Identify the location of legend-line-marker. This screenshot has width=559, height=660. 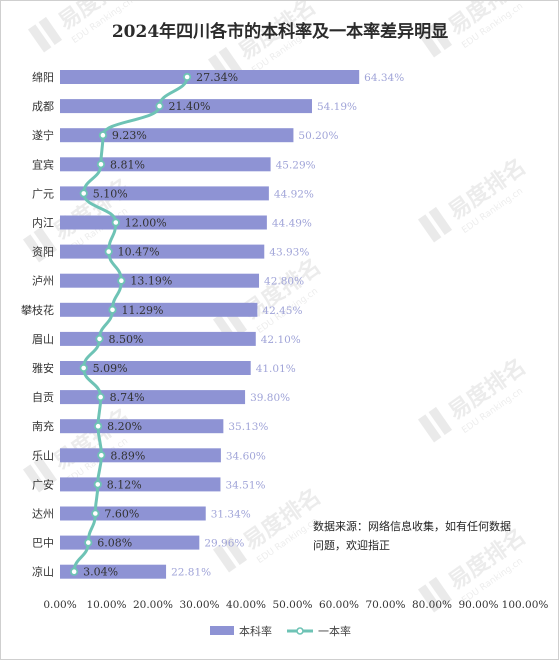
(300, 631).